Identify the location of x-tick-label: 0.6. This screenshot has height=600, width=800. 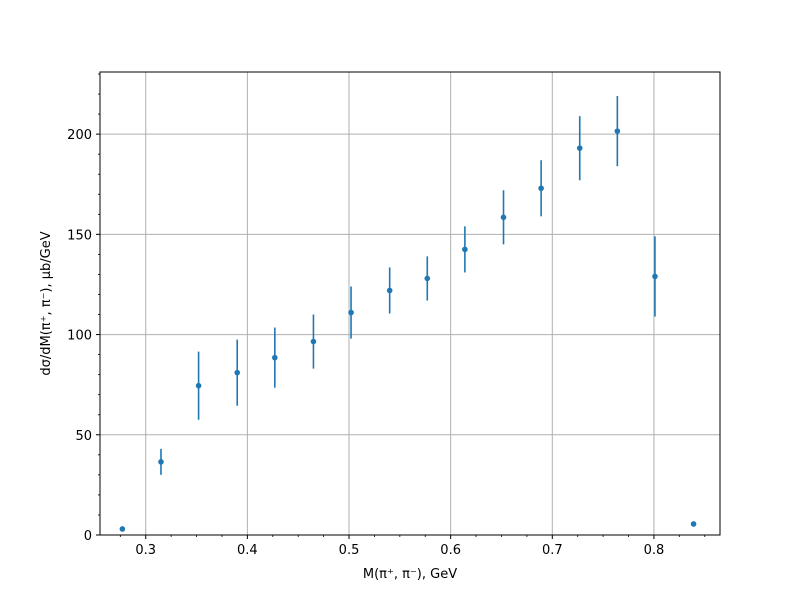
(450, 550).